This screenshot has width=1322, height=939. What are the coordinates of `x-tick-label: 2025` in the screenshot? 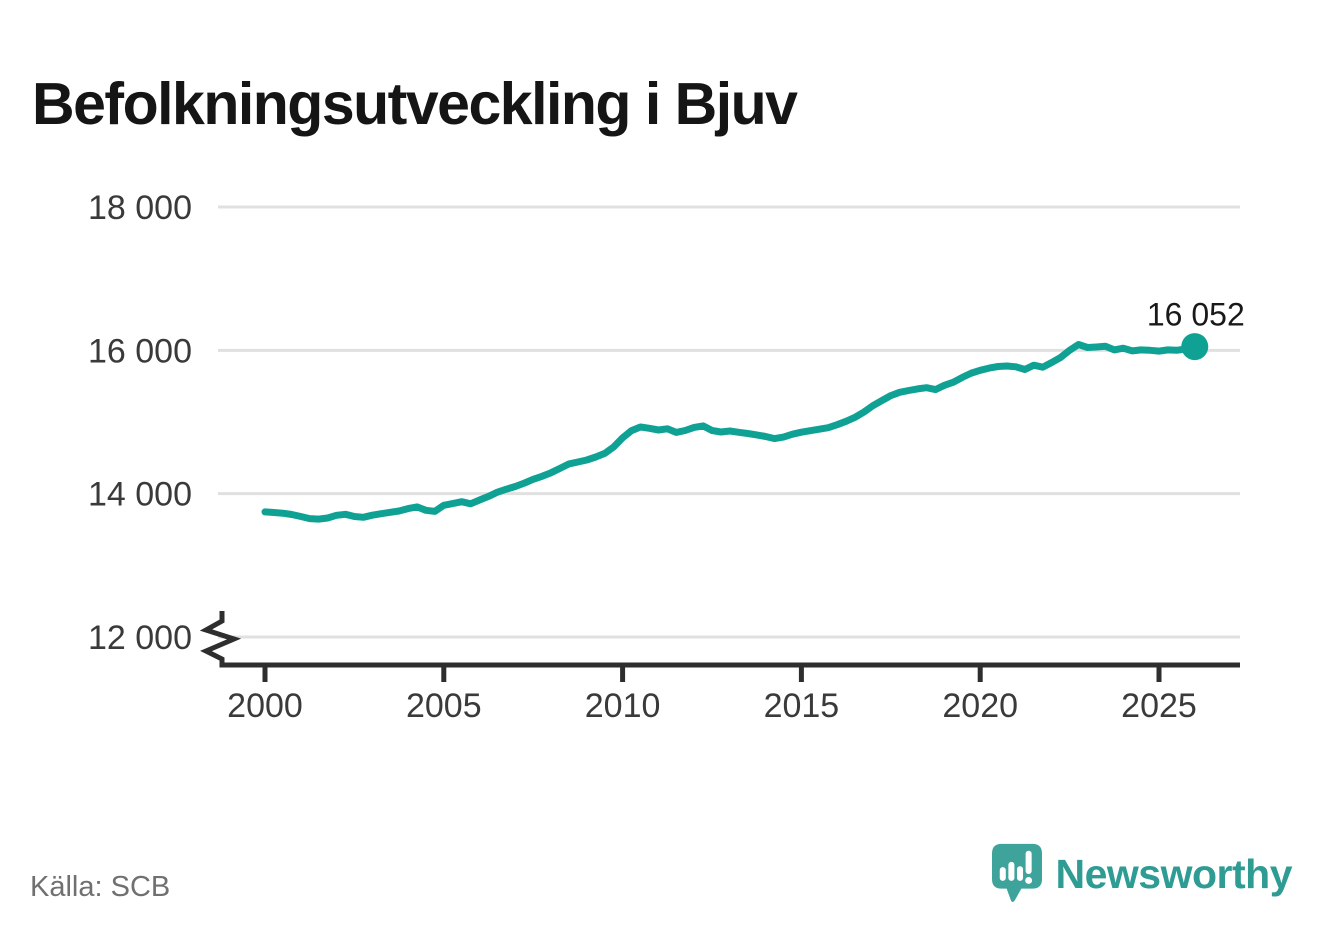 It's located at (1159, 706).